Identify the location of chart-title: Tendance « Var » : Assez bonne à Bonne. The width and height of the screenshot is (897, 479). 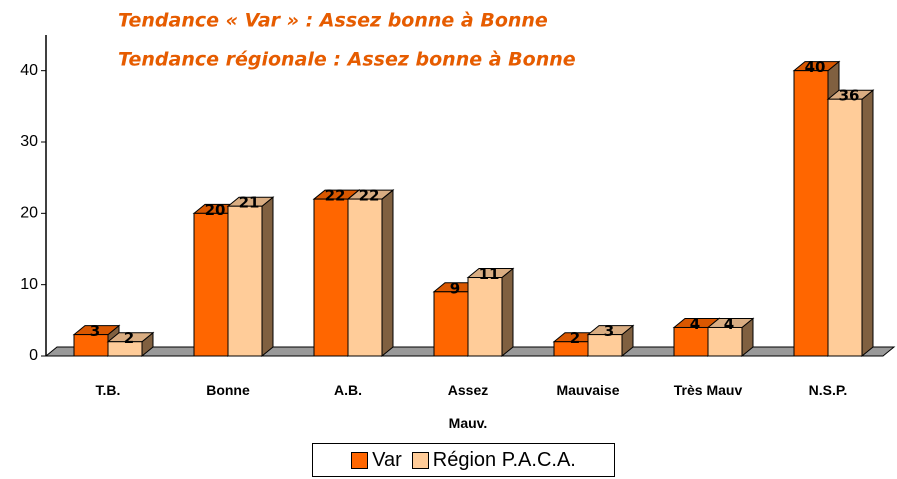
(333, 21).